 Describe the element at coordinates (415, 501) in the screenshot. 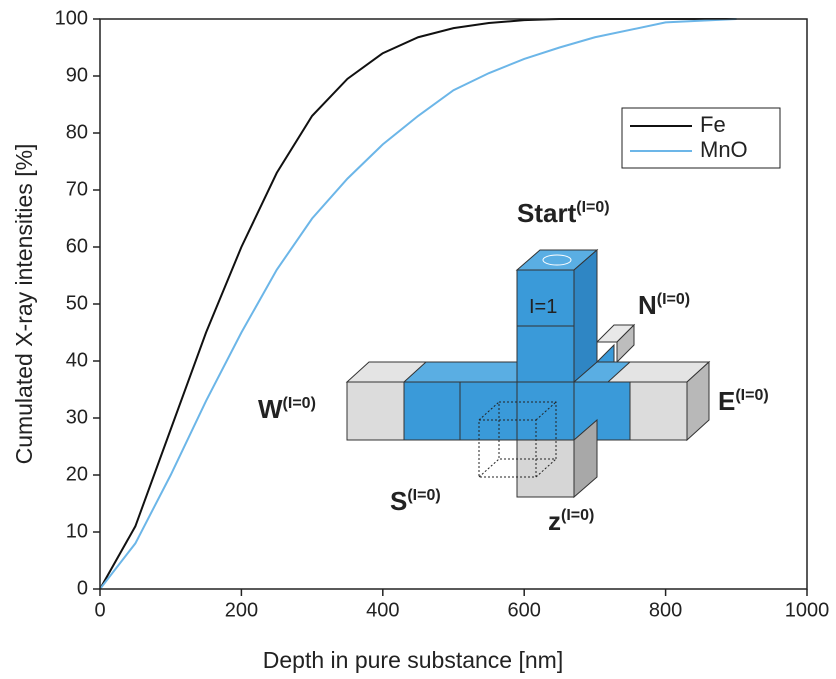

I see `annotation: S(I=0)` at that location.